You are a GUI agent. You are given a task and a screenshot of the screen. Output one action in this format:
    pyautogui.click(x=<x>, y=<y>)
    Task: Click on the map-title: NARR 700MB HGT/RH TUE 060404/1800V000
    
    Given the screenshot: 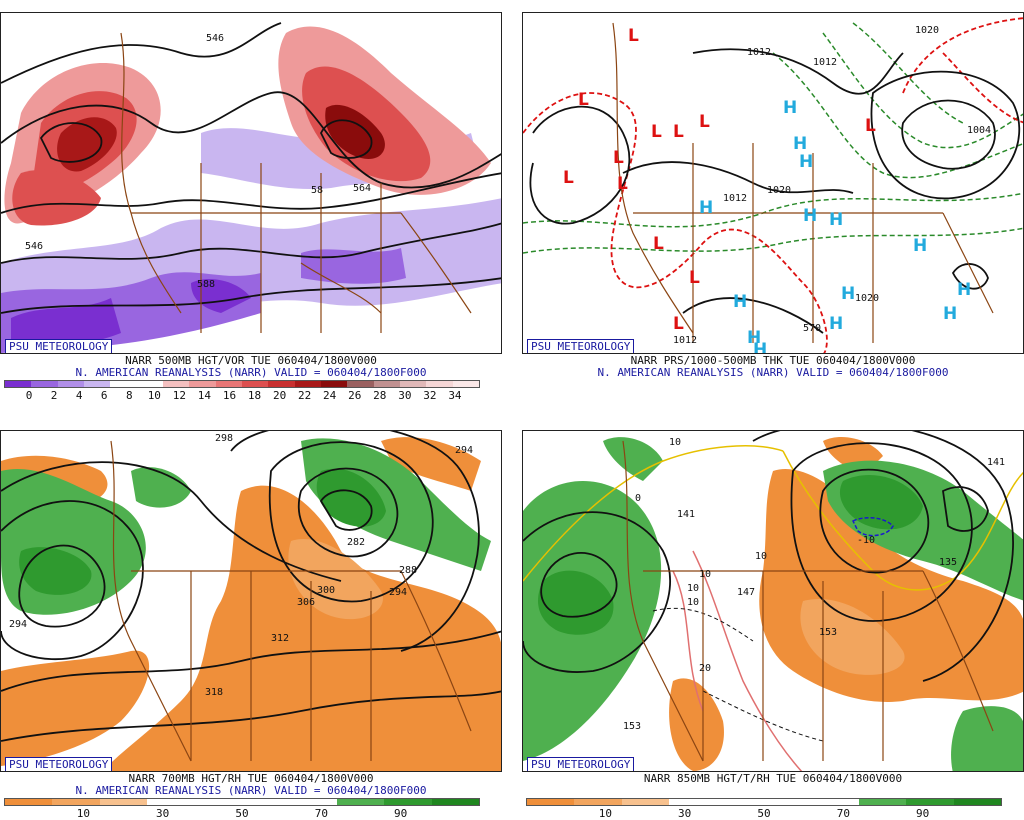 What is the action you would take?
    pyautogui.click(x=251, y=778)
    